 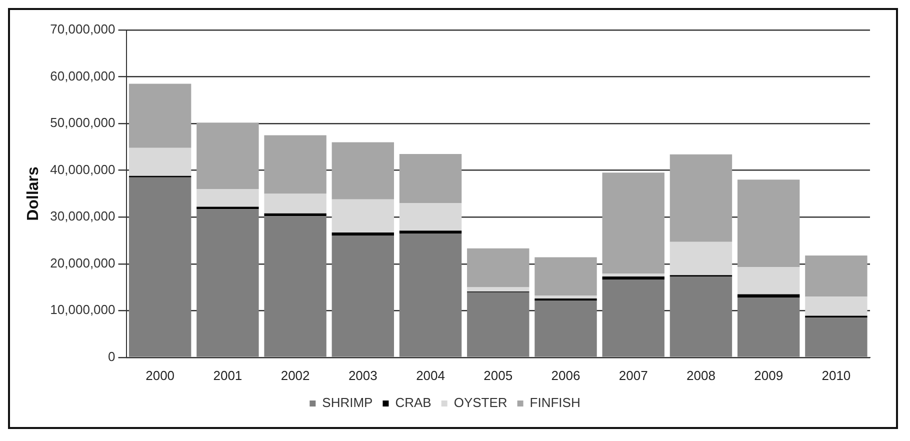 What do you see at coordinates (555, 402) in the screenshot?
I see `legend-label: FINFISH` at bounding box center [555, 402].